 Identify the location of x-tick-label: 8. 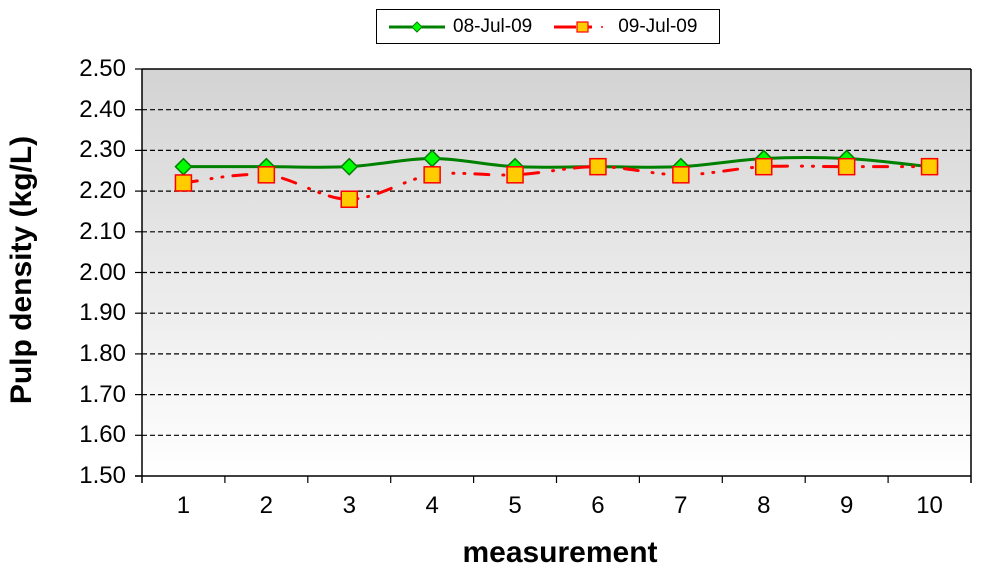
(764, 505).